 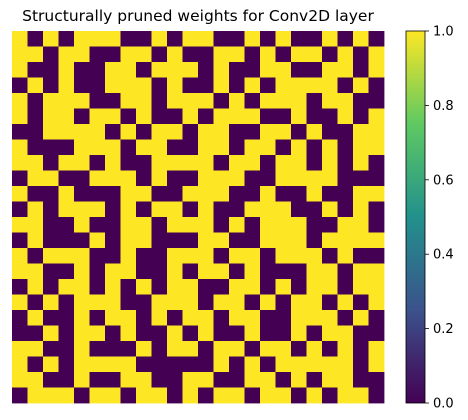 What do you see at coordinates (443, 404) in the screenshot?
I see `colorbar-tick-label: 0.0` at bounding box center [443, 404].